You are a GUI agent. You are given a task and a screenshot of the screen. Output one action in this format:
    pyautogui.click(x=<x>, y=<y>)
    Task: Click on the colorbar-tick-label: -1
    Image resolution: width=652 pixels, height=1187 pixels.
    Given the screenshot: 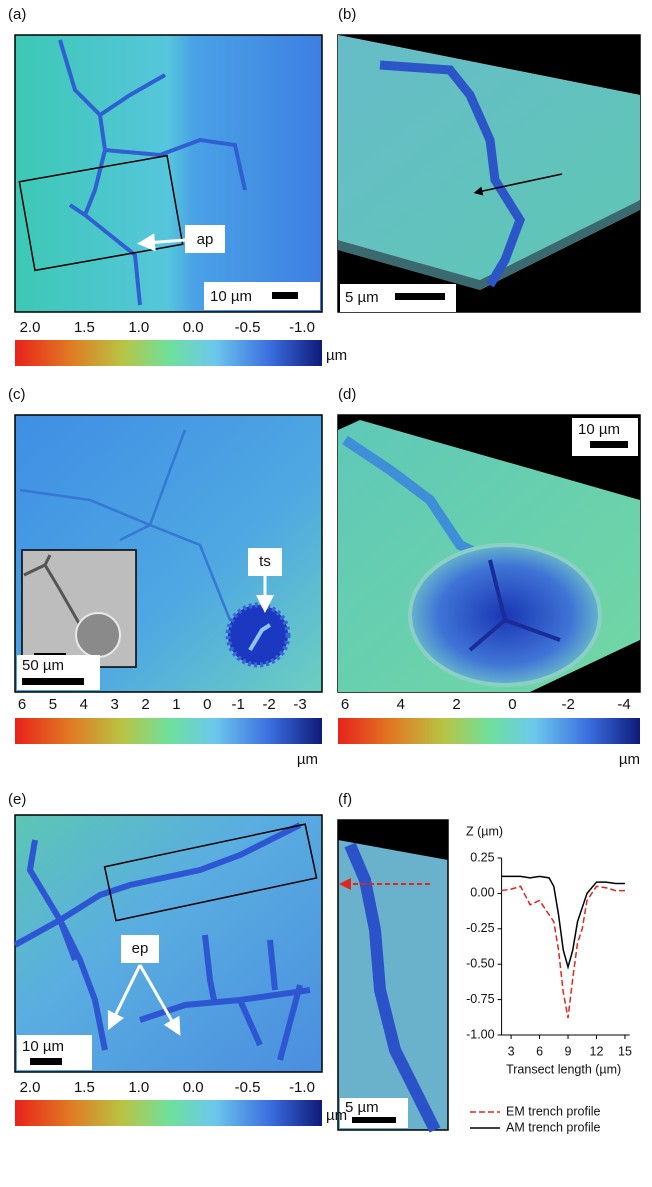 What is the action you would take?
    pyautogui.click(x=238, y=704)
    